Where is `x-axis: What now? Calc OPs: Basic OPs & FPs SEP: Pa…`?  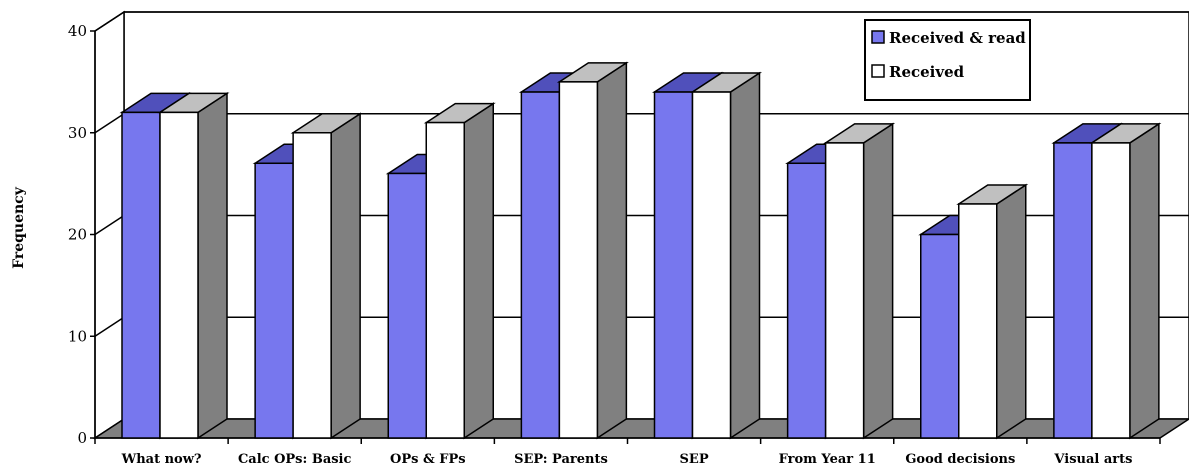
x-axis: What now? Calc OPs: Basic OPs & FPs SEP: Pa… is located at coordinates (627, 452).